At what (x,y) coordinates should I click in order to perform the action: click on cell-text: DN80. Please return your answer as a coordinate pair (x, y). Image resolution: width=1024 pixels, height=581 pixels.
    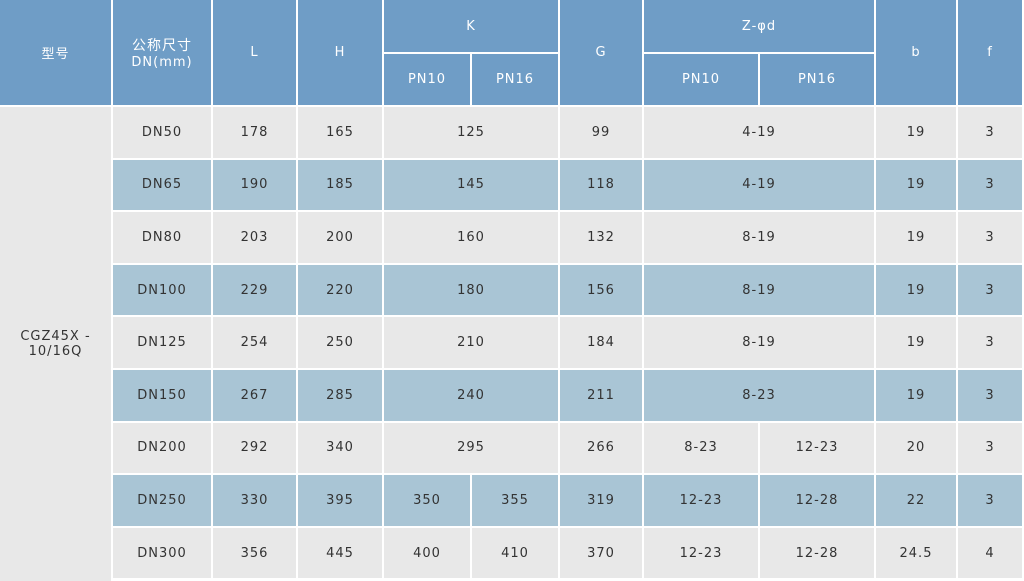
    Looking at the image, I should click on (162, 237).